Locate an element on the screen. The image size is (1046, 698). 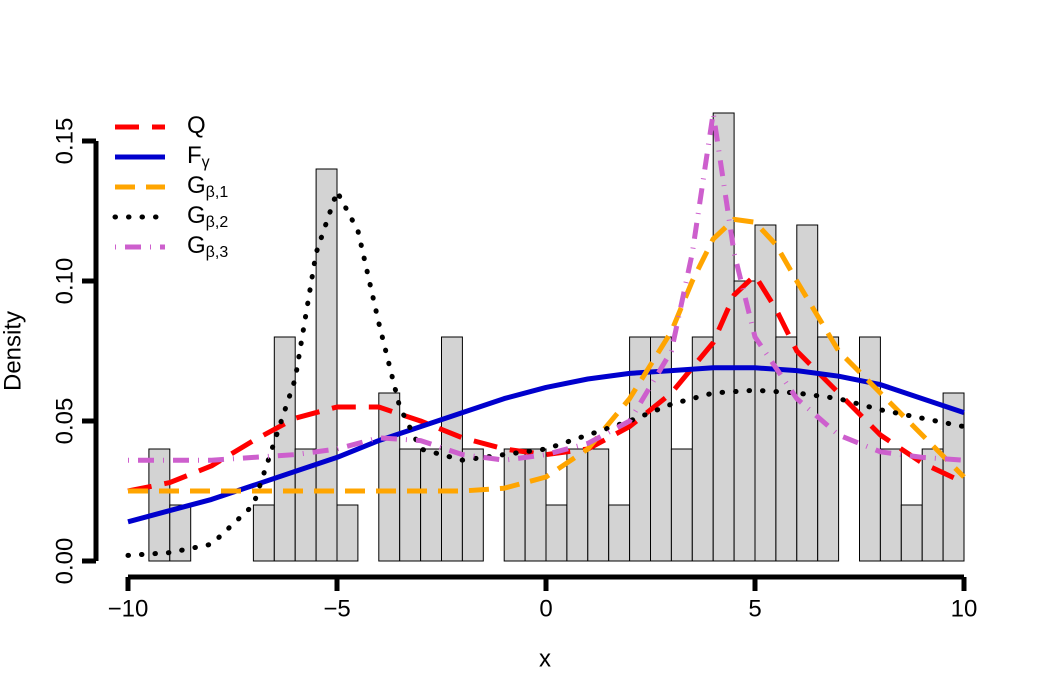
legend-label: Gβ,1 is located at coordinates (207, 186).